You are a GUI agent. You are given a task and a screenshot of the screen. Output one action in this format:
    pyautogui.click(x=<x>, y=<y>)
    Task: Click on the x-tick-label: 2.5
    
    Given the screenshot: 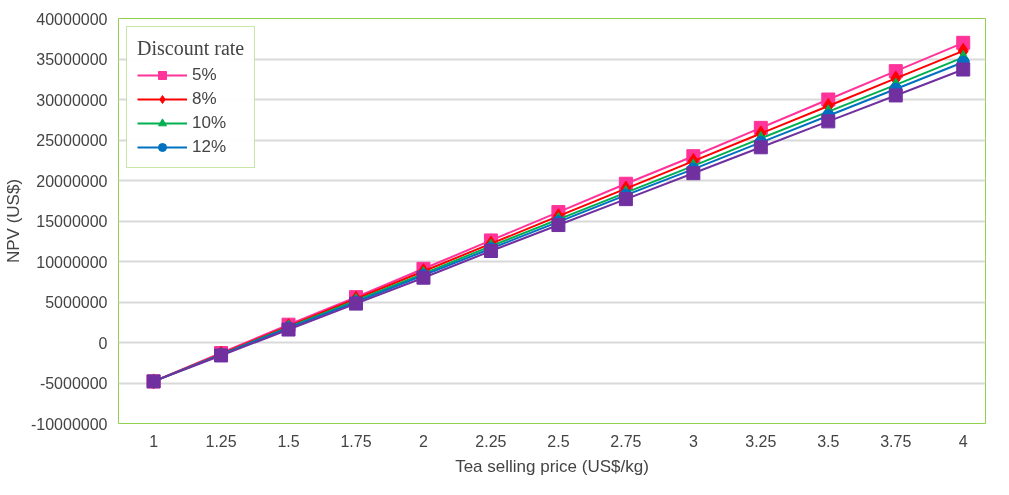 What is the action you would take?
    pyautogui.click(x=558, y=441)
    